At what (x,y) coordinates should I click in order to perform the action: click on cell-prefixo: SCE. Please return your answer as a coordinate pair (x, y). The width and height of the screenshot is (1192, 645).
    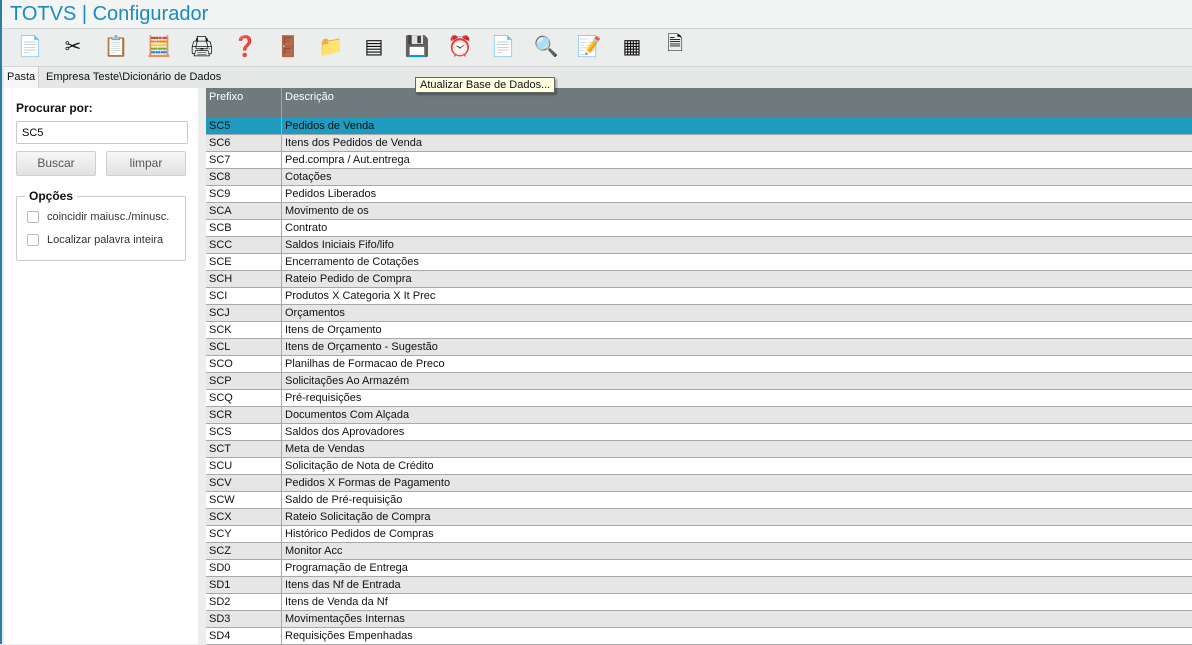
    Looking at the image, I should click on (244, 262).